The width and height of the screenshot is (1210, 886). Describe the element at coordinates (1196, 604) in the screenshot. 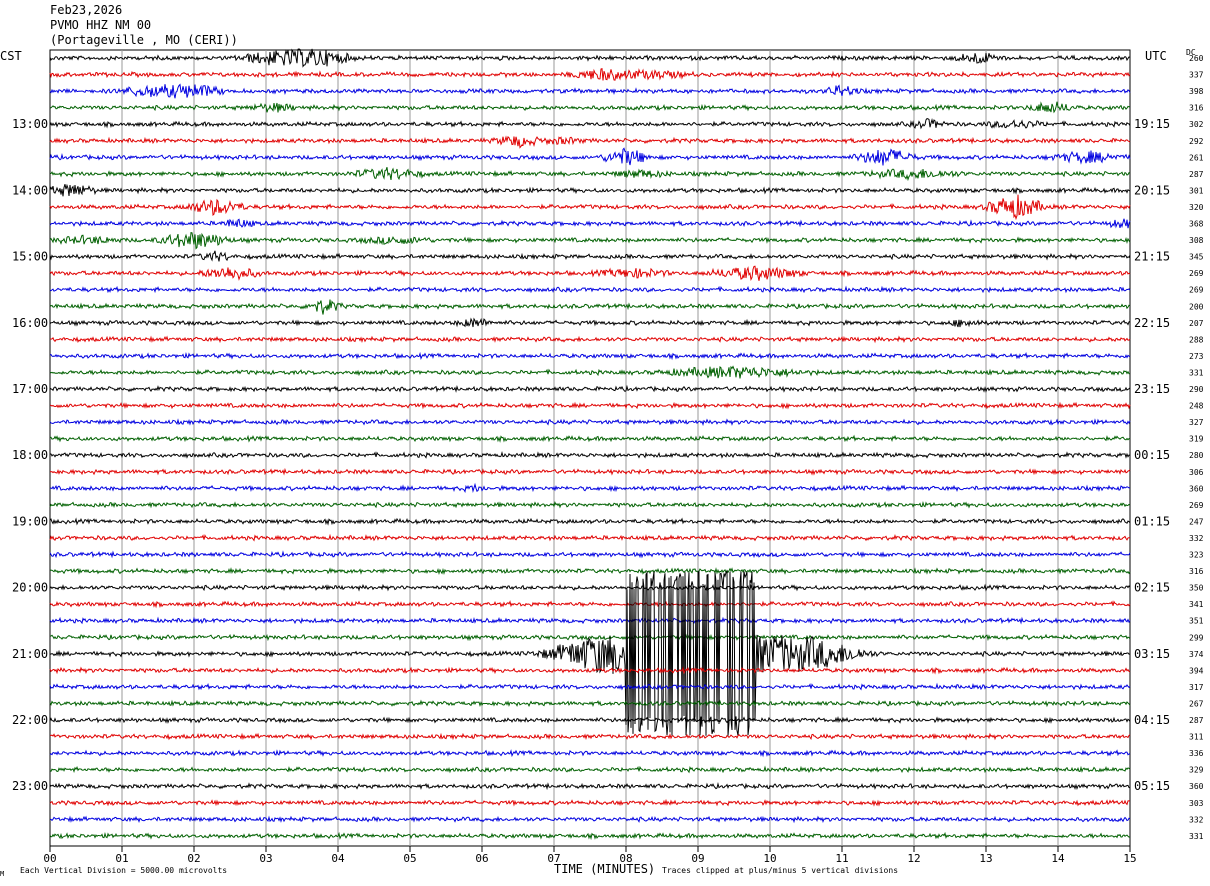

I see `dc-offset-label: 341` at that location.